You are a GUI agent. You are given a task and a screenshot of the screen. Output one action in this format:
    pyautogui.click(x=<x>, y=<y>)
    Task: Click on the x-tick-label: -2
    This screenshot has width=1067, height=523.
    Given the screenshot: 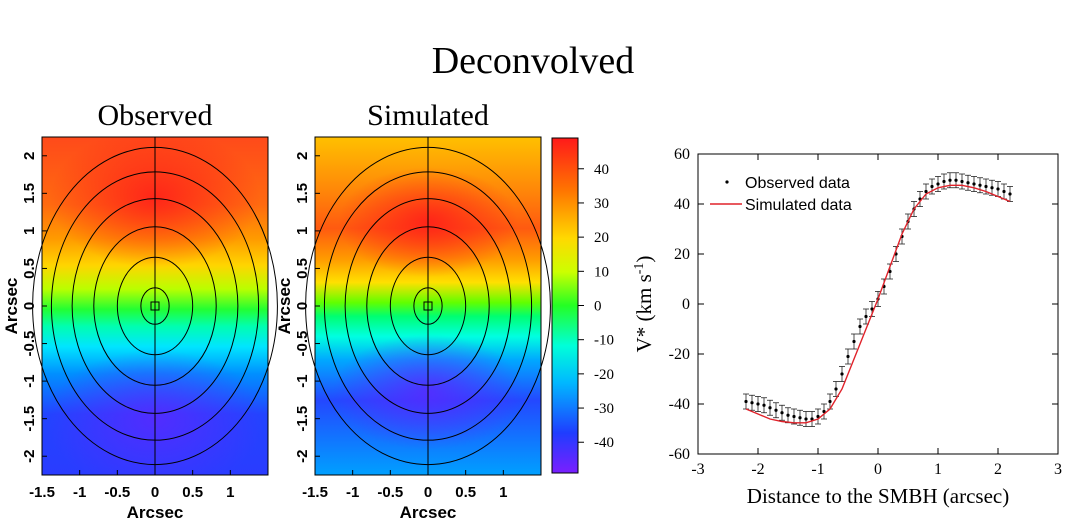 What is the action you would take?
    pyautogui.click(x=757, y=469)
    